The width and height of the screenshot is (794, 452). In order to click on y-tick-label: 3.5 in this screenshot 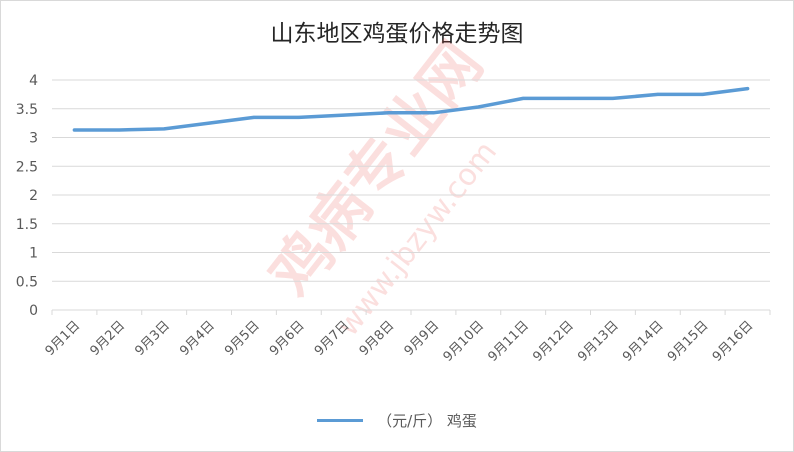, I will do `click(27, 110)`.